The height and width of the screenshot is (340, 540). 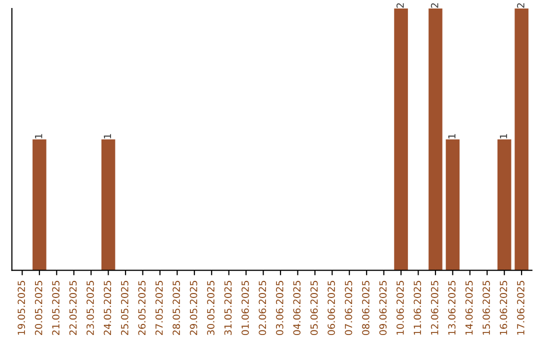 I want to click on x-tick-label: 19.05.2025, so click(x=22, y=307).